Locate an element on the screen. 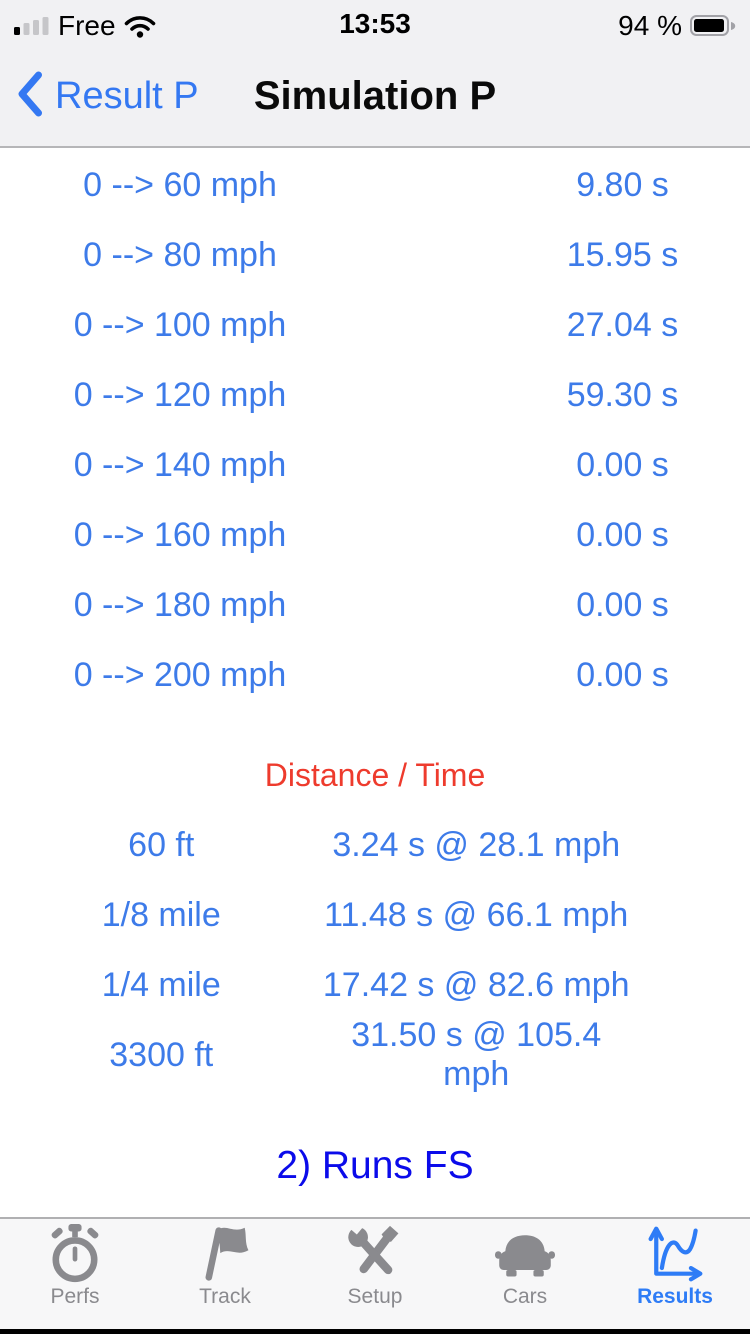 Image resolution: width=750 pixels, height=1334 pixels. accel-label: 0 --> 80 mph is located at coordinates (180, 254).